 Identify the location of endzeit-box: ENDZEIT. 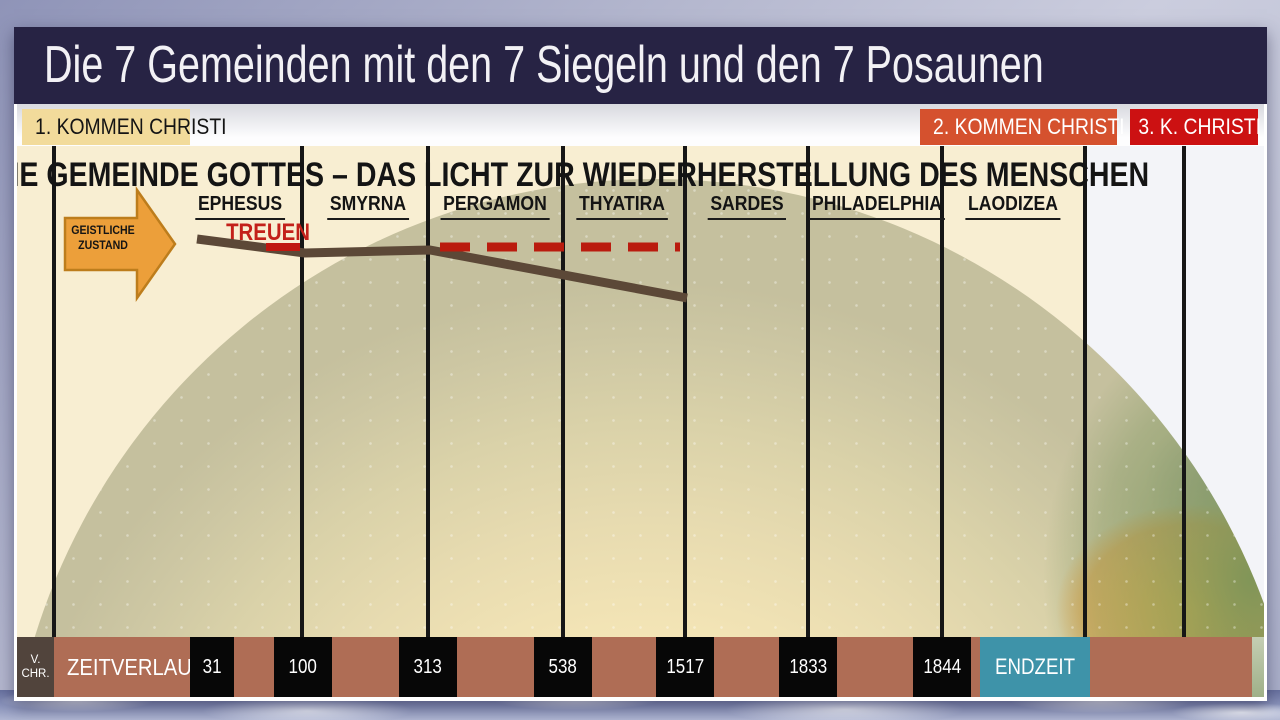
(1035, 667).